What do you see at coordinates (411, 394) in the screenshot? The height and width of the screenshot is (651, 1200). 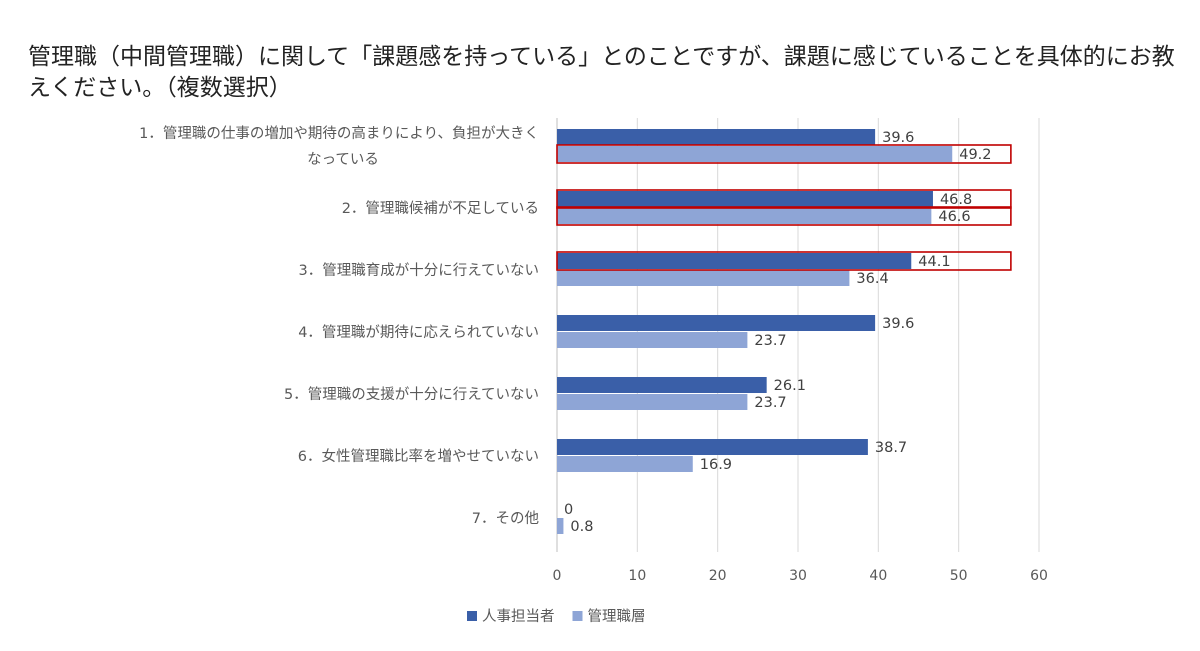 I see `category-label: 5．管理職の支援が十分に行えていない` at bounding box center [411, 394].